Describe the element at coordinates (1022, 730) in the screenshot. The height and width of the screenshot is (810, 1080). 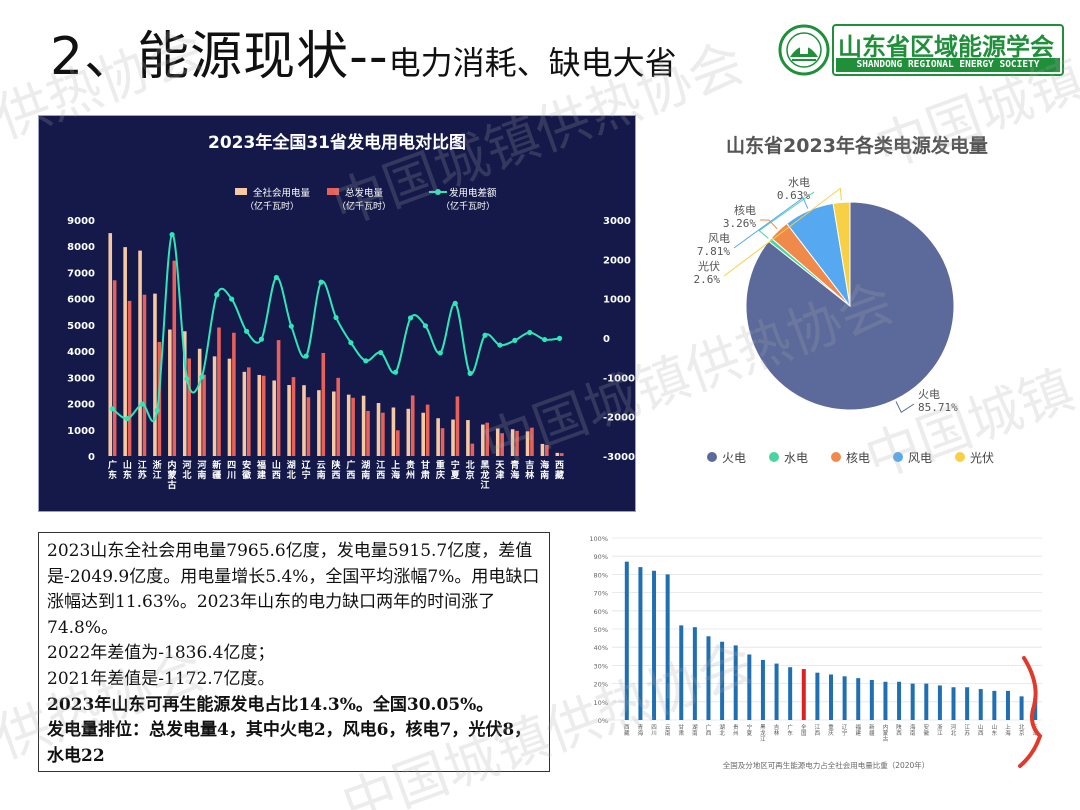
I see `x-tick-label: 北京` at that location.